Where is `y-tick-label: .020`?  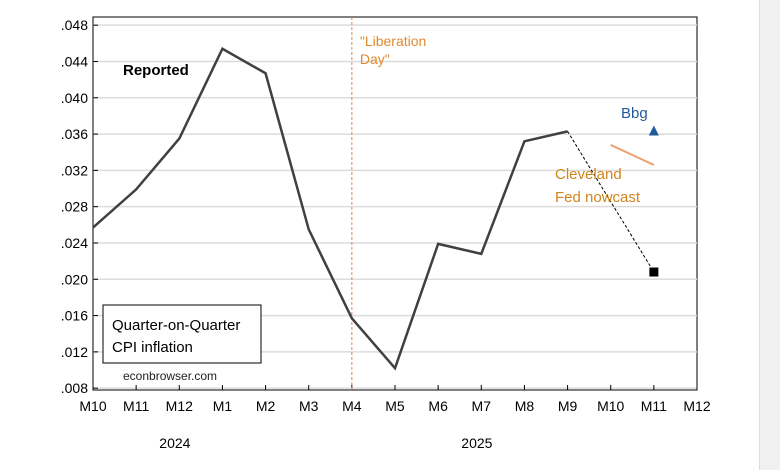
y-tick-label: .020 is located at coordinates (74, 279).